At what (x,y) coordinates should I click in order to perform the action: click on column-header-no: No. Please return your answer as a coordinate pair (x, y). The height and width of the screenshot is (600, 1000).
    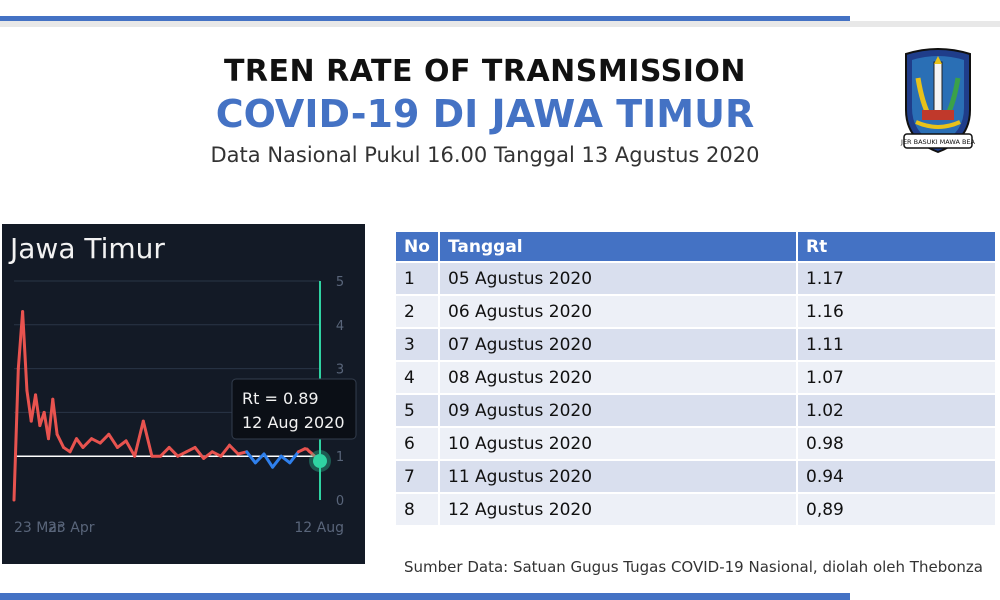
    Looking at the image, I should click on (418, 246).